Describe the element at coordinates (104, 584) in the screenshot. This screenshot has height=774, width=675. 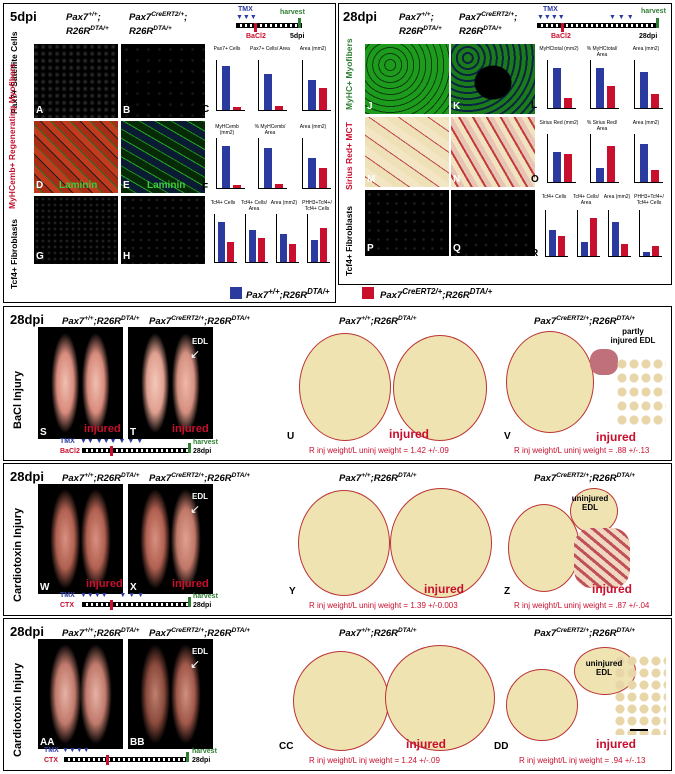
I see `injured-label-W: injured` at that location.